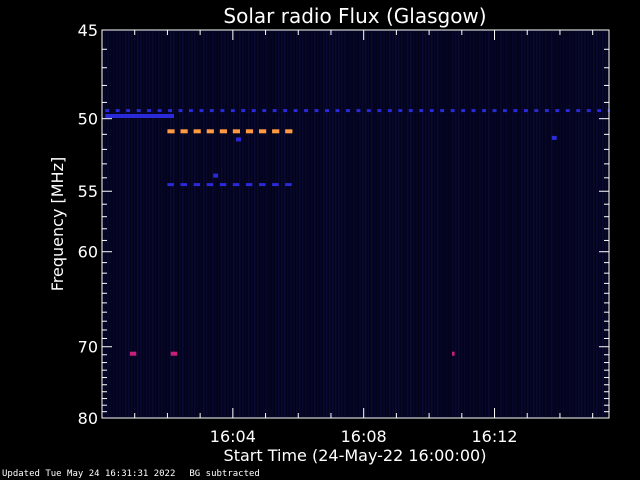 This screenshot has width=640, height=480. I want to click on y-tick-label: 50, so click(88, 119).